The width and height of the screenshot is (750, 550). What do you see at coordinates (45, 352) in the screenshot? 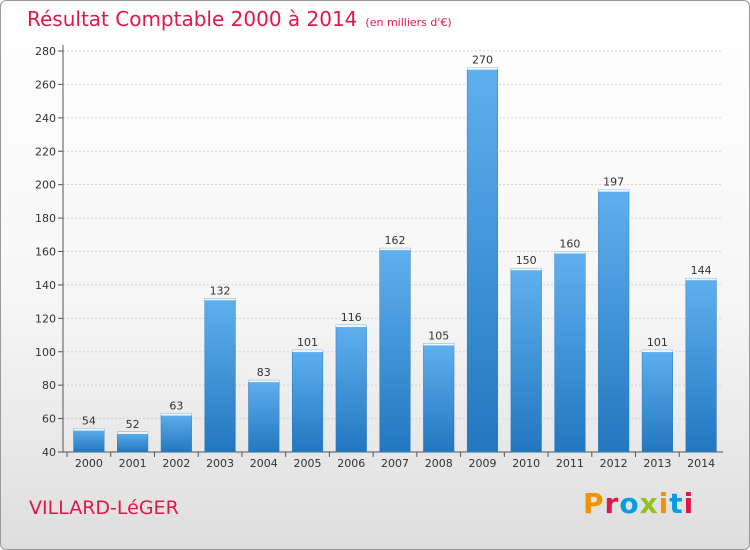
I see `y-tick-label: 100` at bounding box center [45, 352].